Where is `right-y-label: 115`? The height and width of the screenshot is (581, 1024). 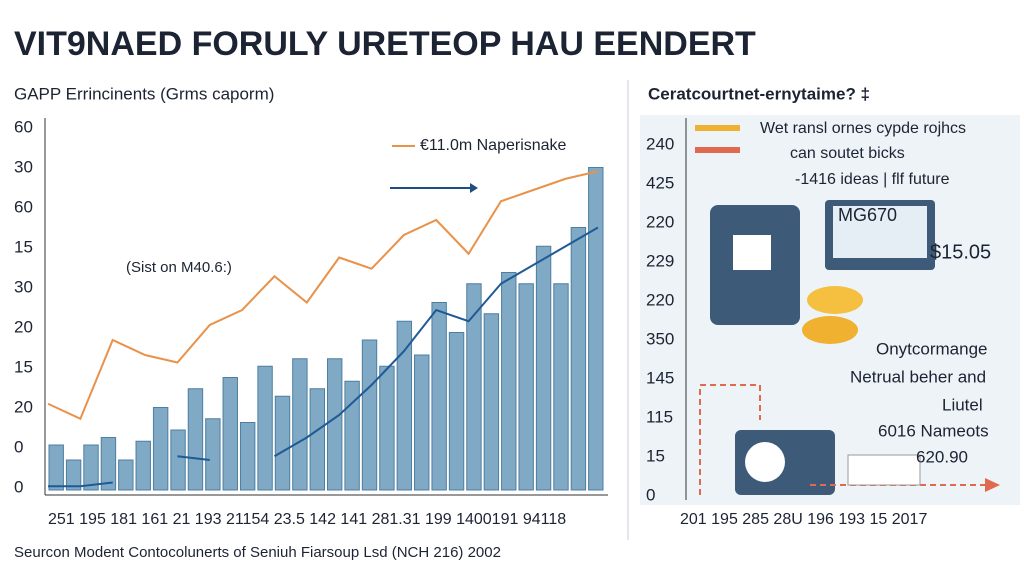
right-y-label: 115 is located at coordinates (659, 416).